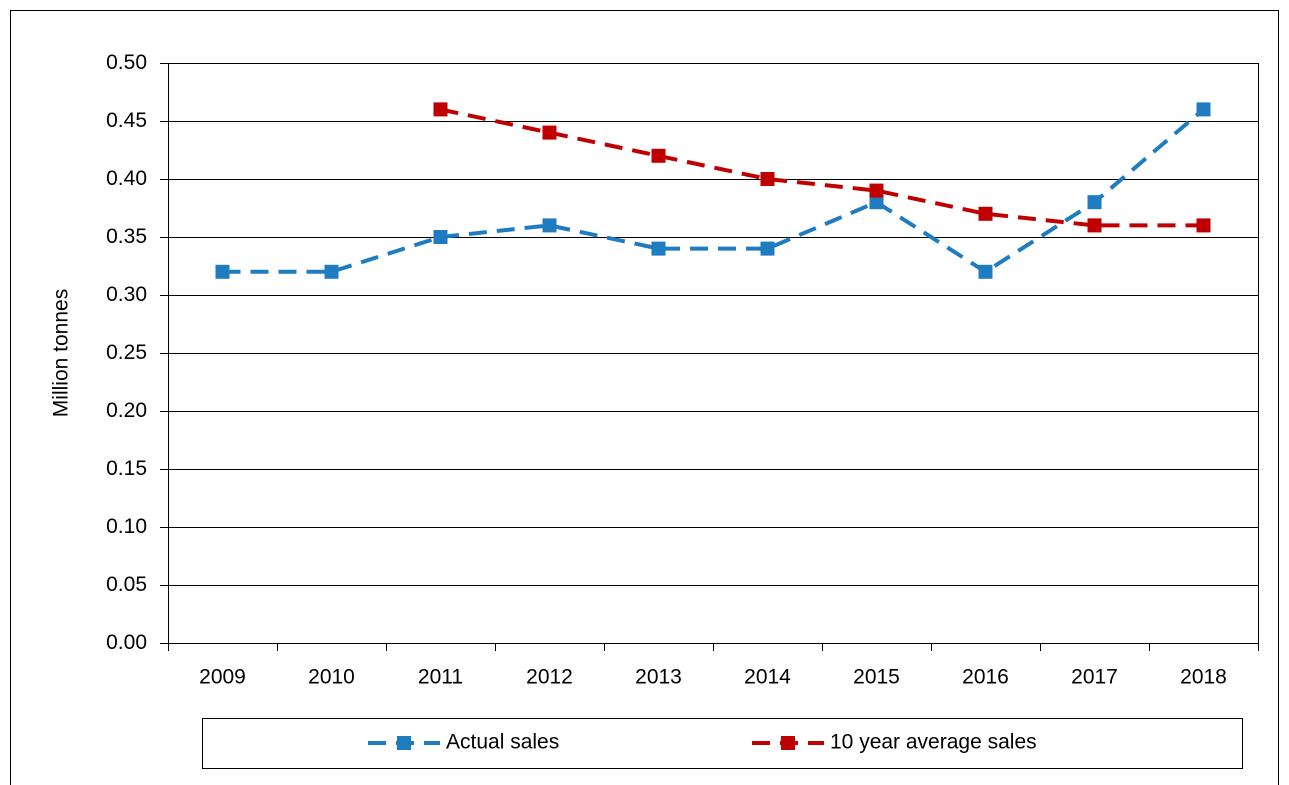  What do you see at coordinates (126, 120) in the screenshot?
I see `y-tick-label: 0.45` at bounding box center [126, 120].